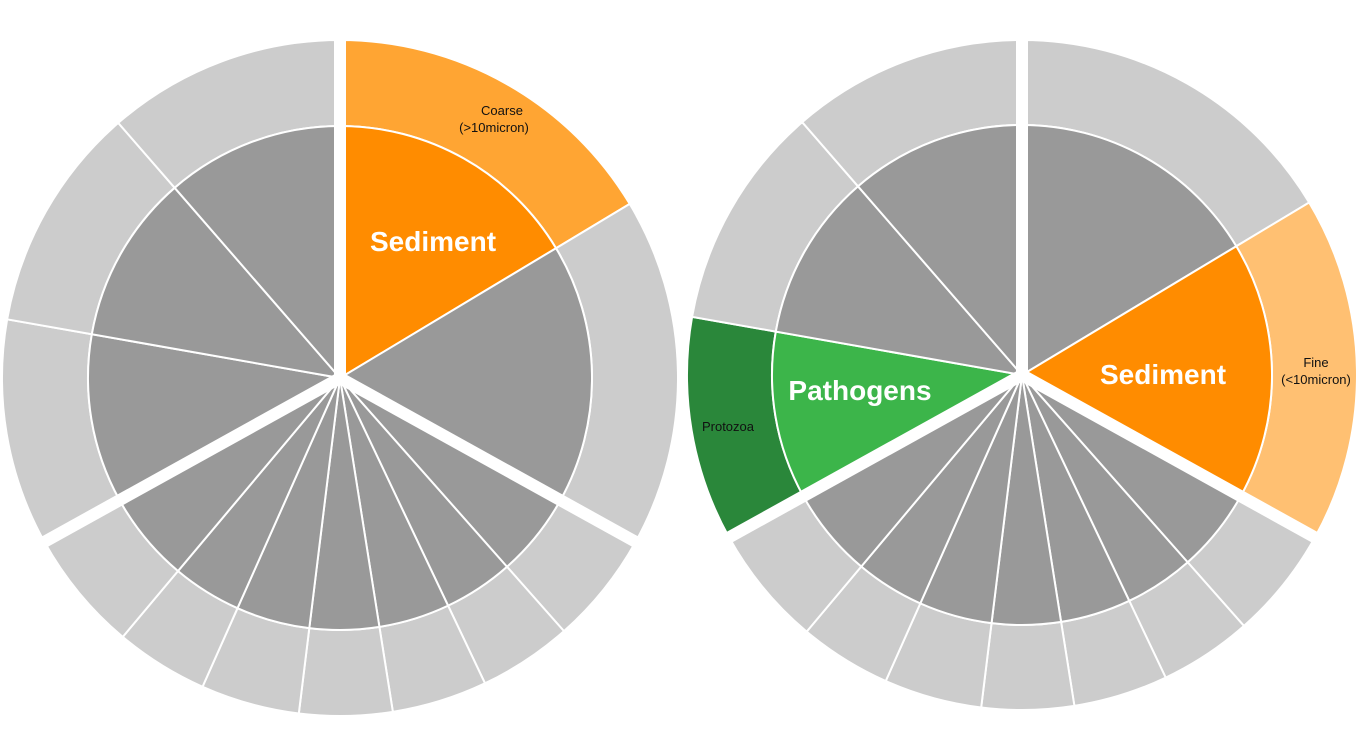 The height and width of the screenshot is (743, 1362). Describe the element at coordinates (1316, 379) in the screenshot. I see `outer-label: (<10micron)` at that location.